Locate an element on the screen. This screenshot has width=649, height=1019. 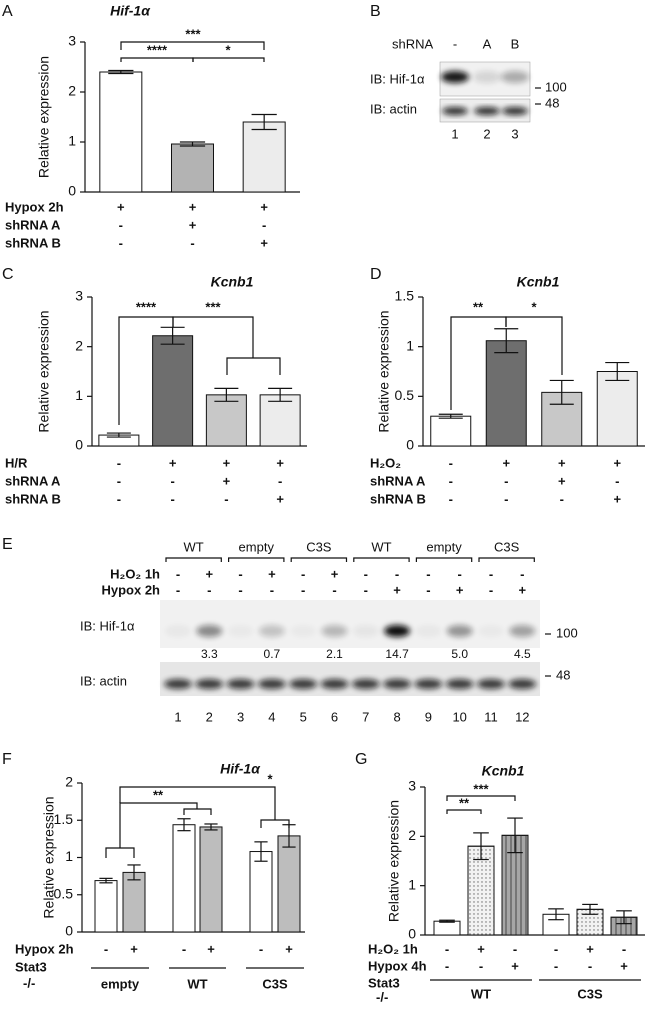
panel-letter: D is located at coordinates (376, 274).